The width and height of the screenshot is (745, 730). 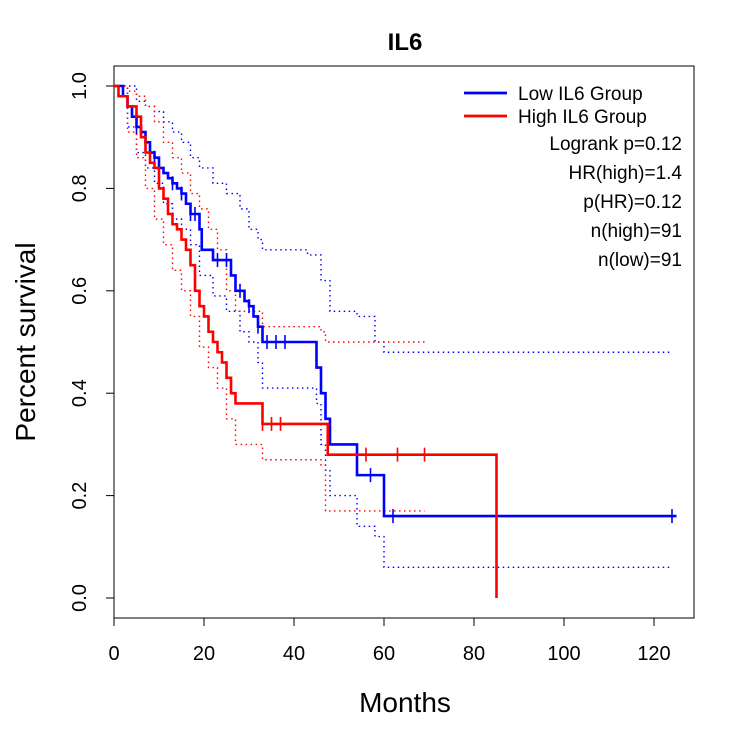 What do you see at coordinates (25, 341) in the screenshot?
I see `y-axis-label: Percent survival` at bounding box center [25, 341].